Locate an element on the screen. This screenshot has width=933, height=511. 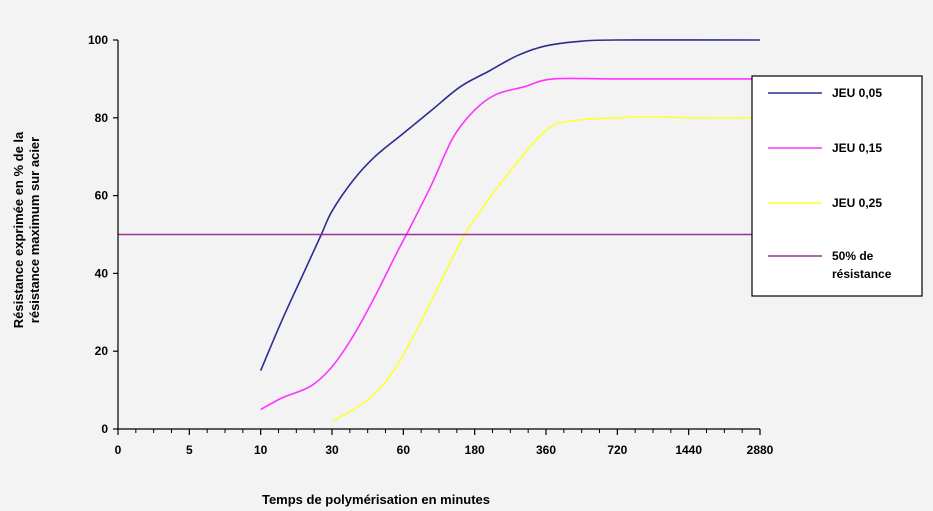
legend-label-1: JEU 0,05 is located at coordinates (857, 93).